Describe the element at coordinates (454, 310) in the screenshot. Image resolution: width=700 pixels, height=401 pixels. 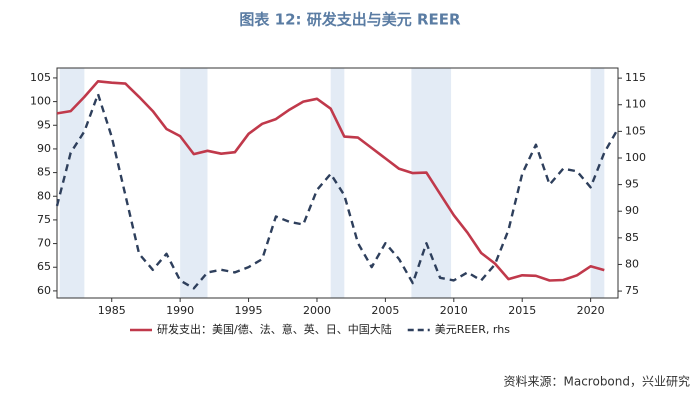
I see `x-tick-label: 2010` at that location.